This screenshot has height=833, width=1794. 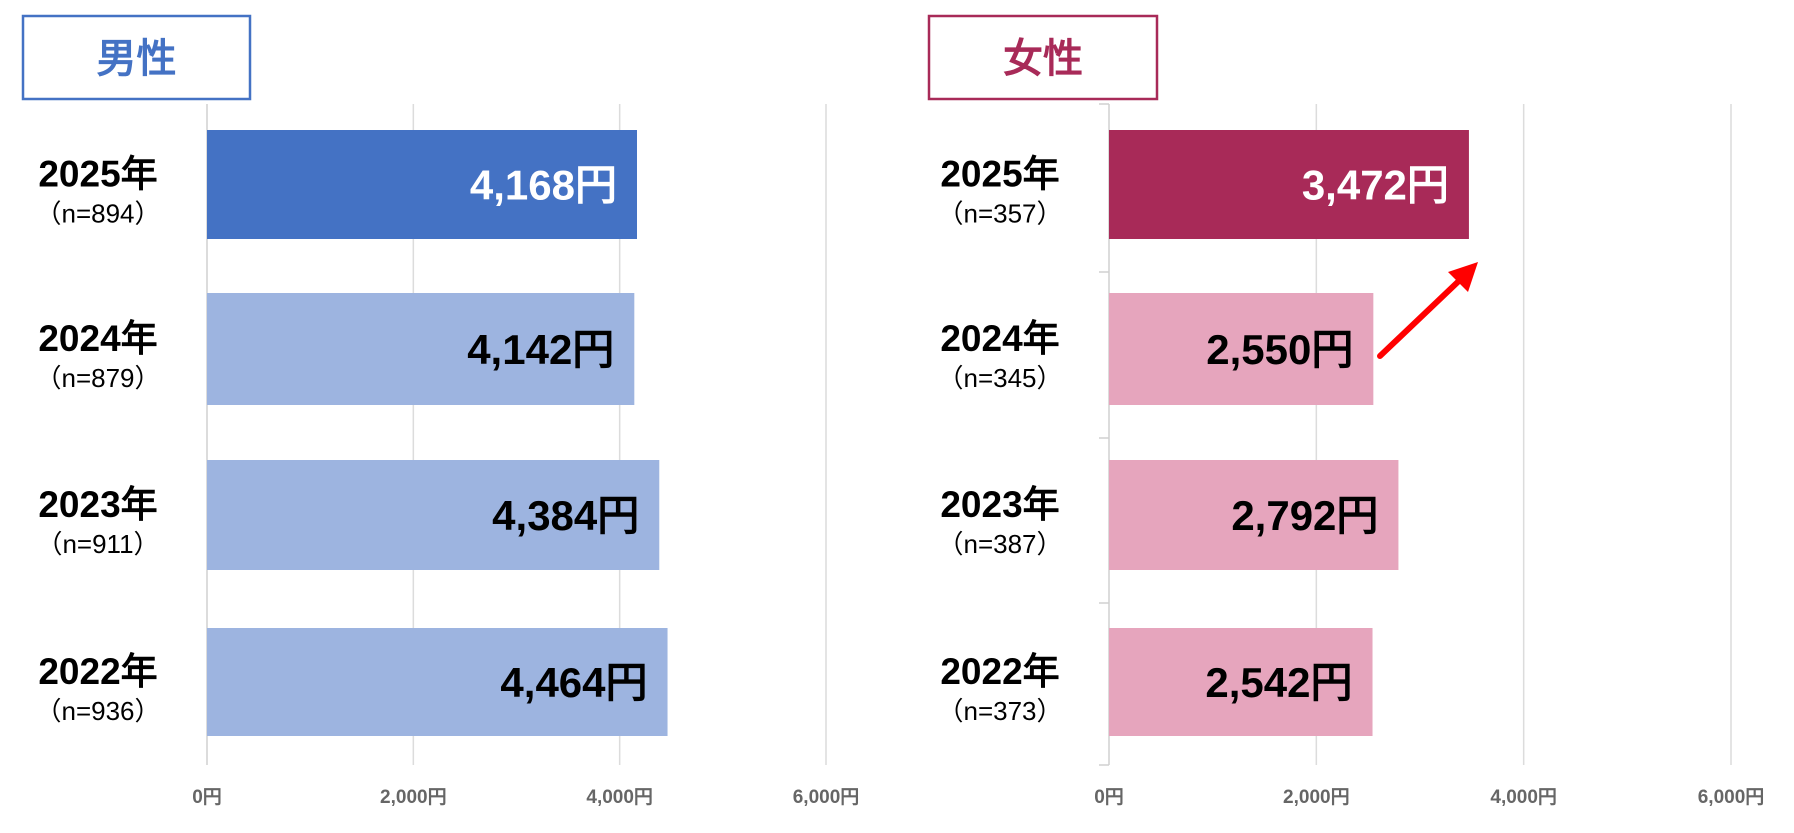 I want to click on chart-title: 女性, so click(x=1043, y=59).